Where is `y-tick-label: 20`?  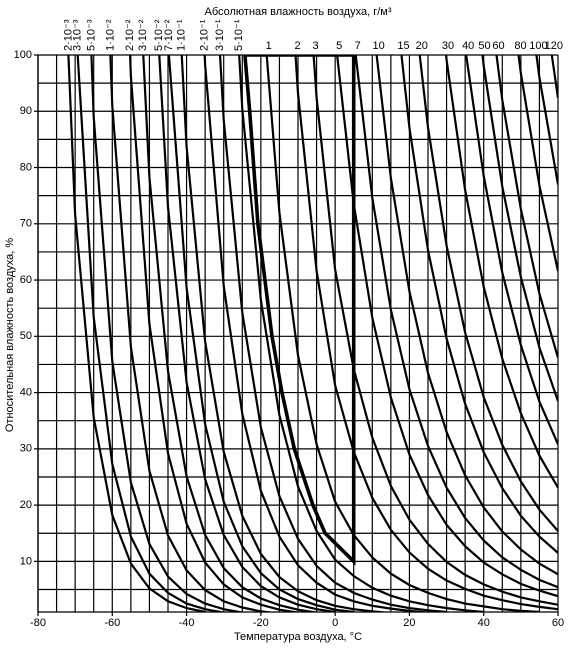
y-tick-label: 20 is located at coordinates (26, 505).